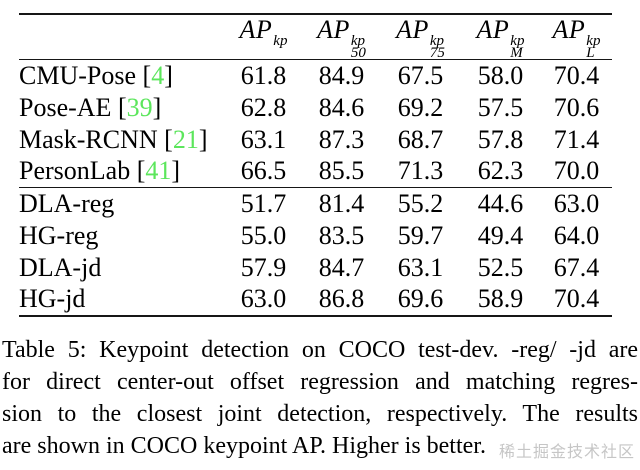 The image size is (640, 470). What do you see at coordinates (315, 204) in the screenshot?
I see `table-row: DLA-reg 51.7 81.4 55.2 44.6 63.0` at bounding box center [315, 204].